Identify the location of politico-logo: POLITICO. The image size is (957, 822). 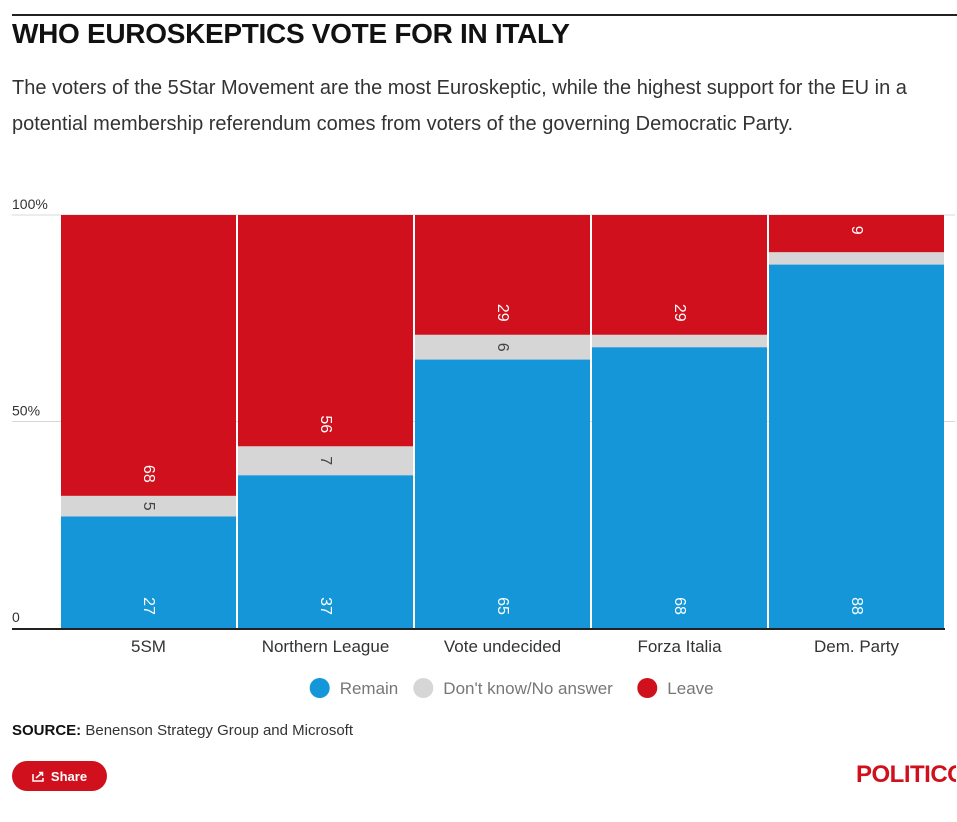
(906, 774).